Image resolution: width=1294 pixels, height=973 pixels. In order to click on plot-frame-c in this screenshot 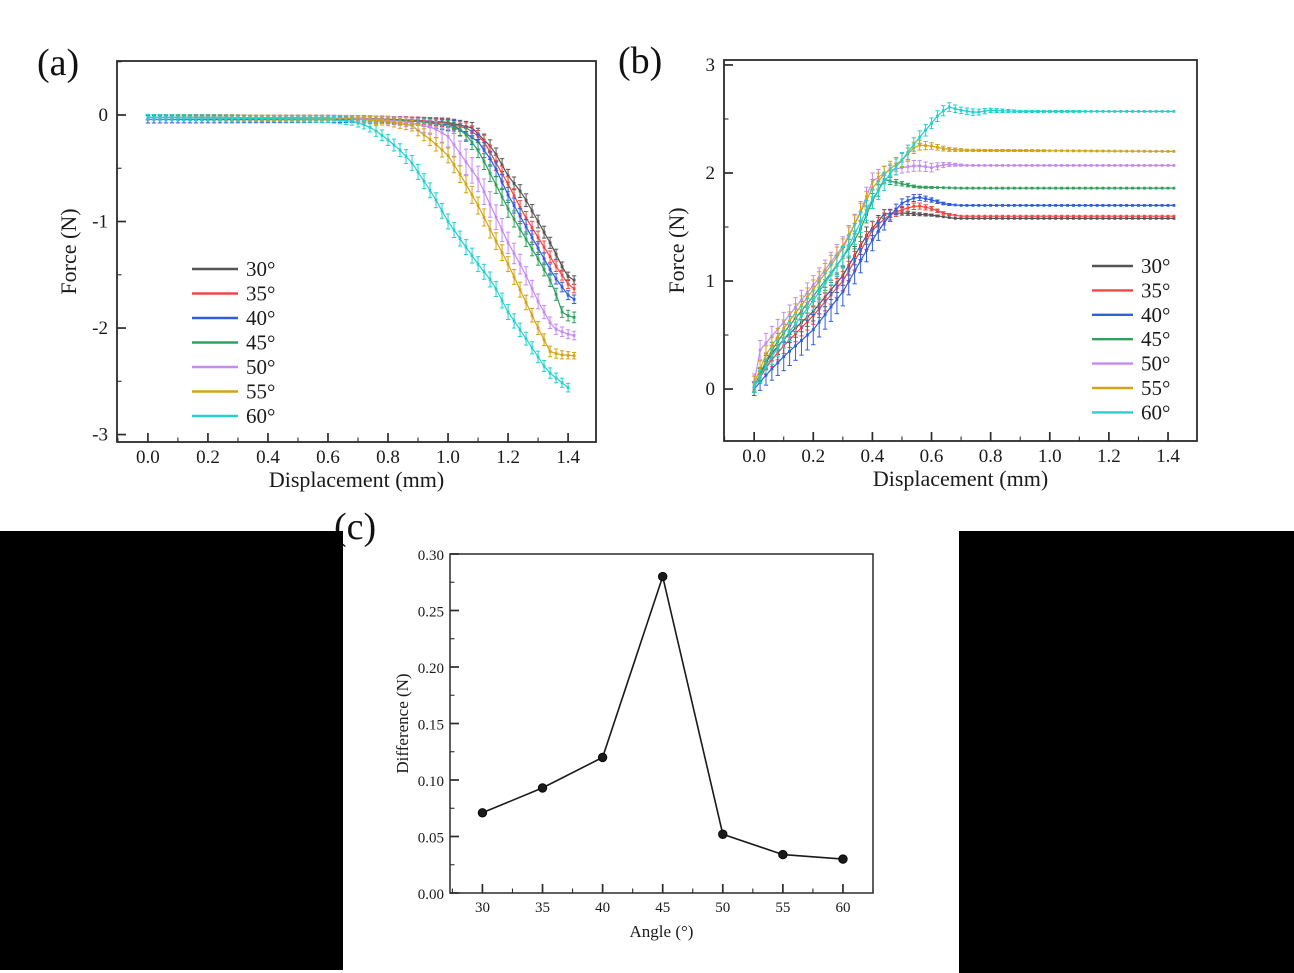, I will do `click(661, 723)`.